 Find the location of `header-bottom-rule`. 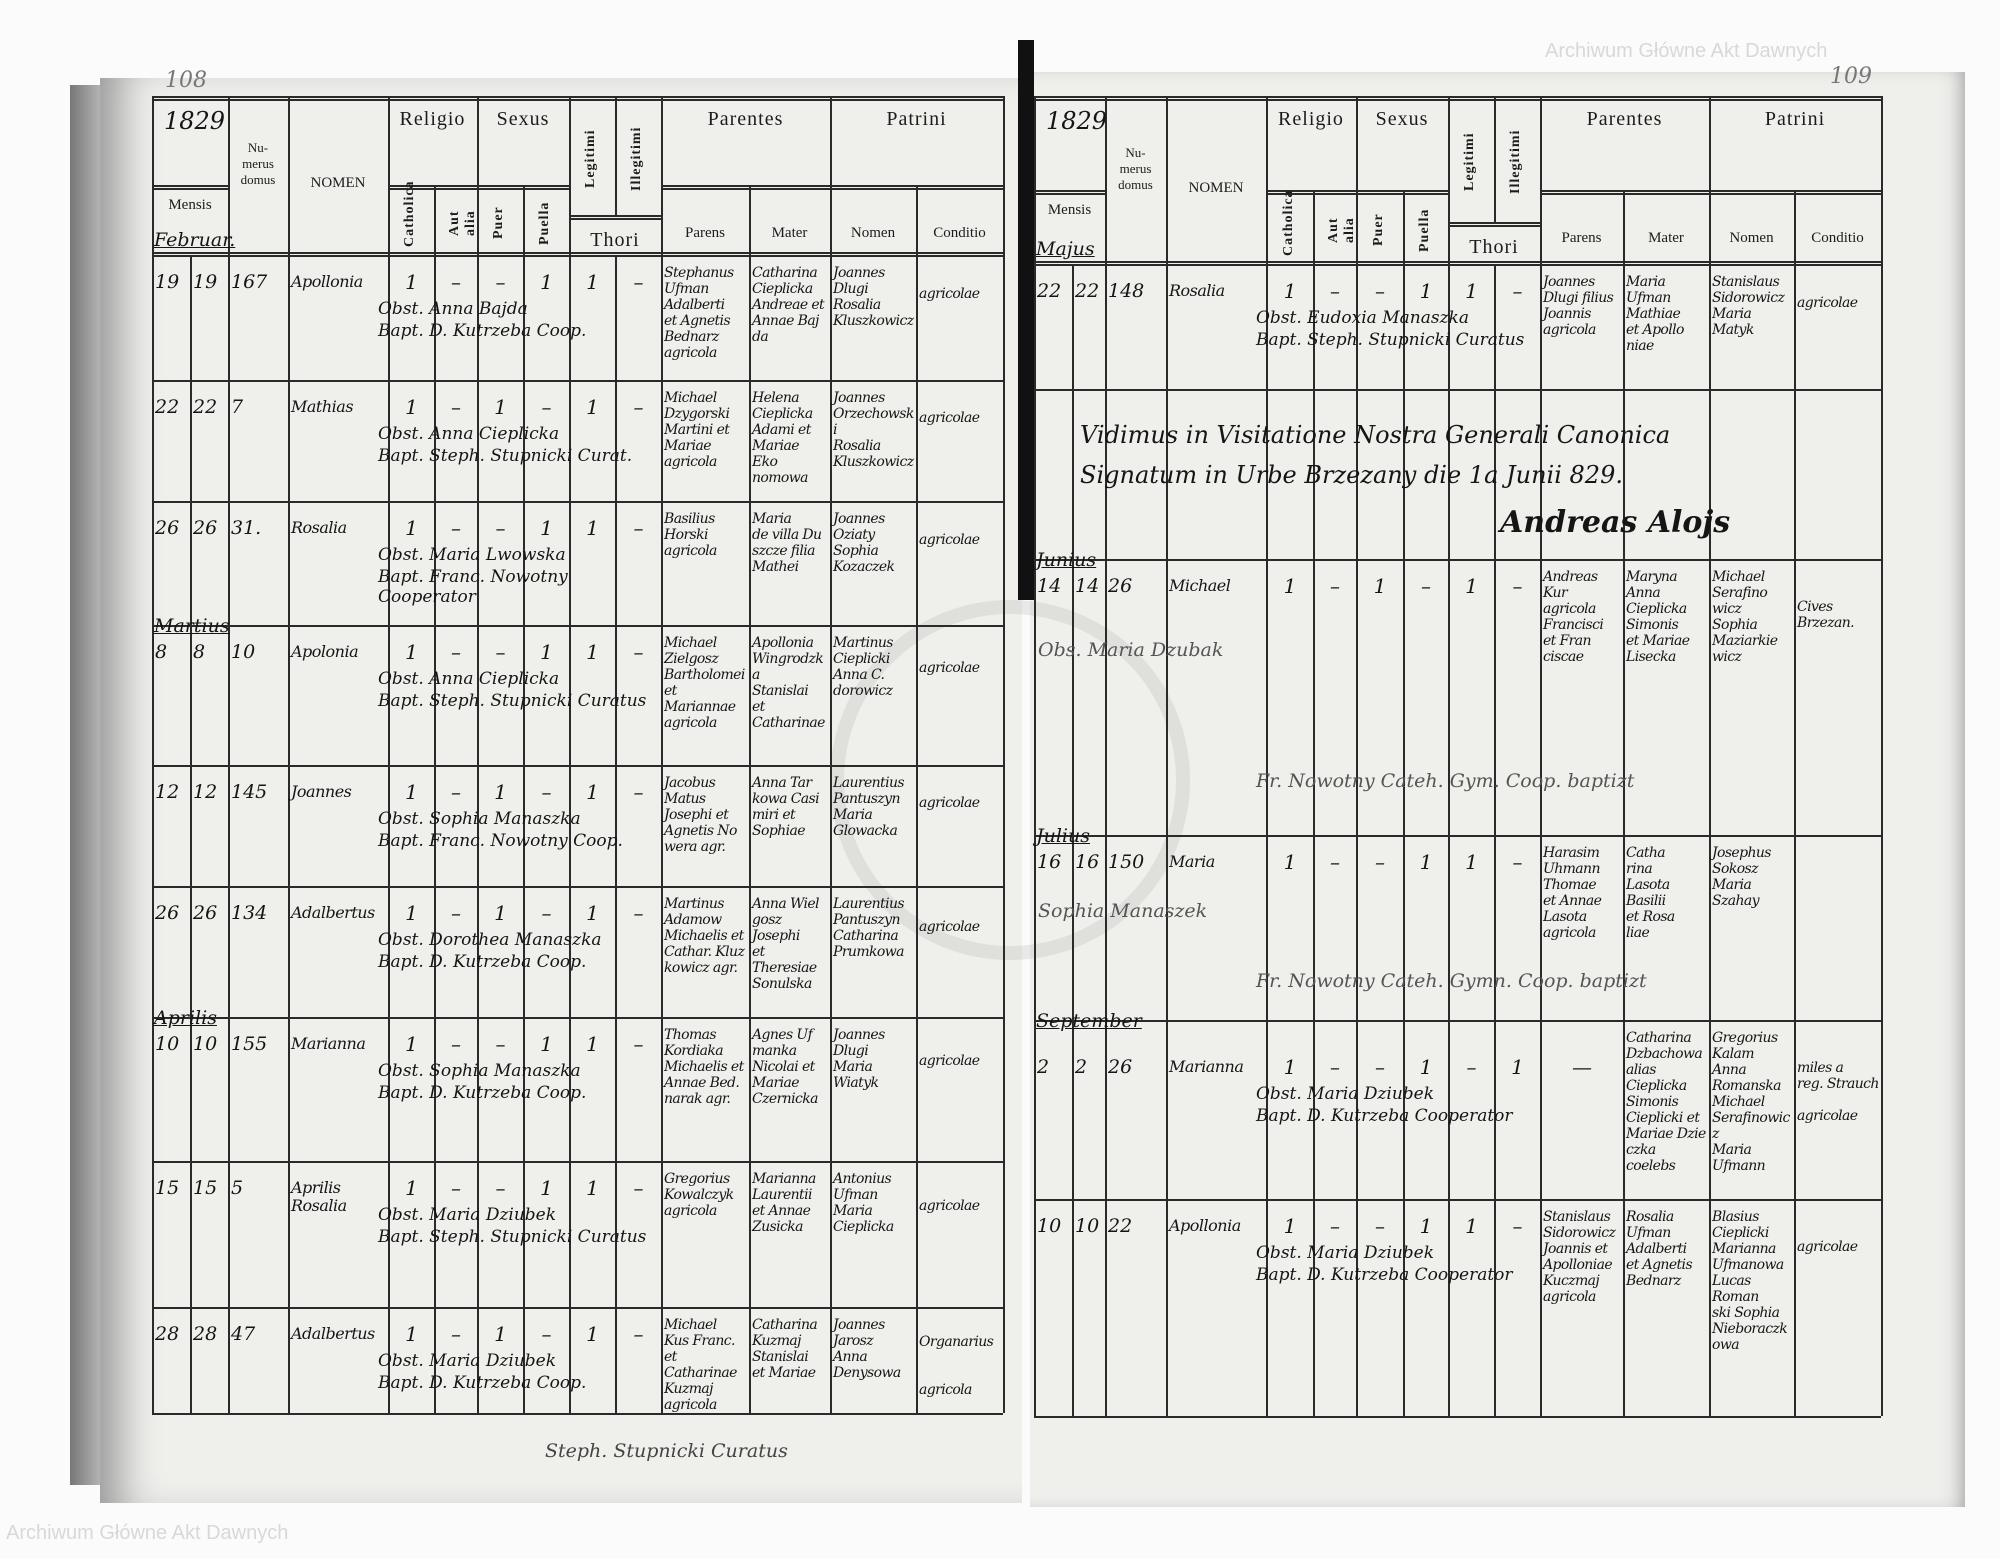

header-bottom-rule is located at coordinates (577, 254).